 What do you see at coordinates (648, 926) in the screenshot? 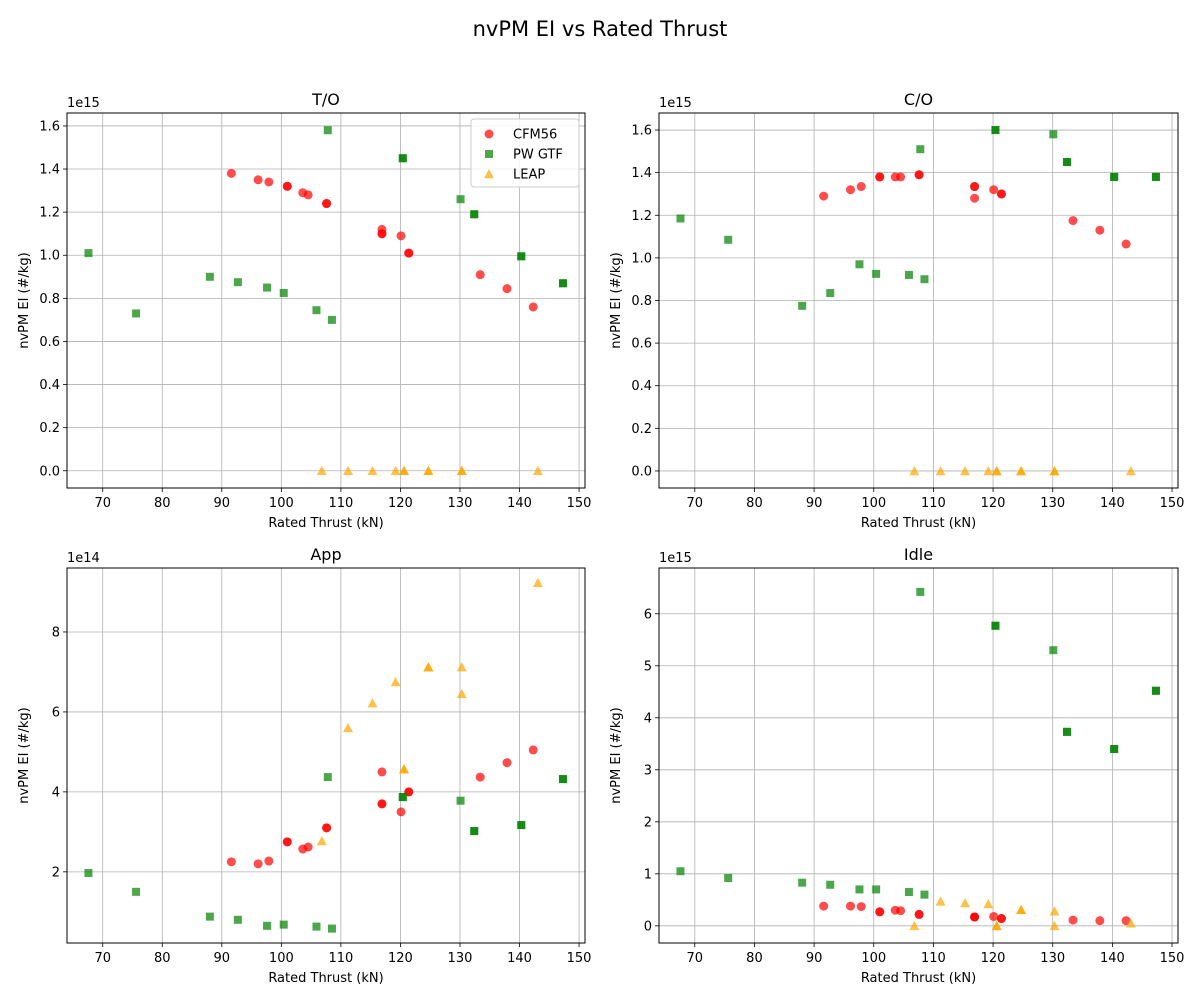
I see `y-tick-label: 0` at bounding box center [648, 926].